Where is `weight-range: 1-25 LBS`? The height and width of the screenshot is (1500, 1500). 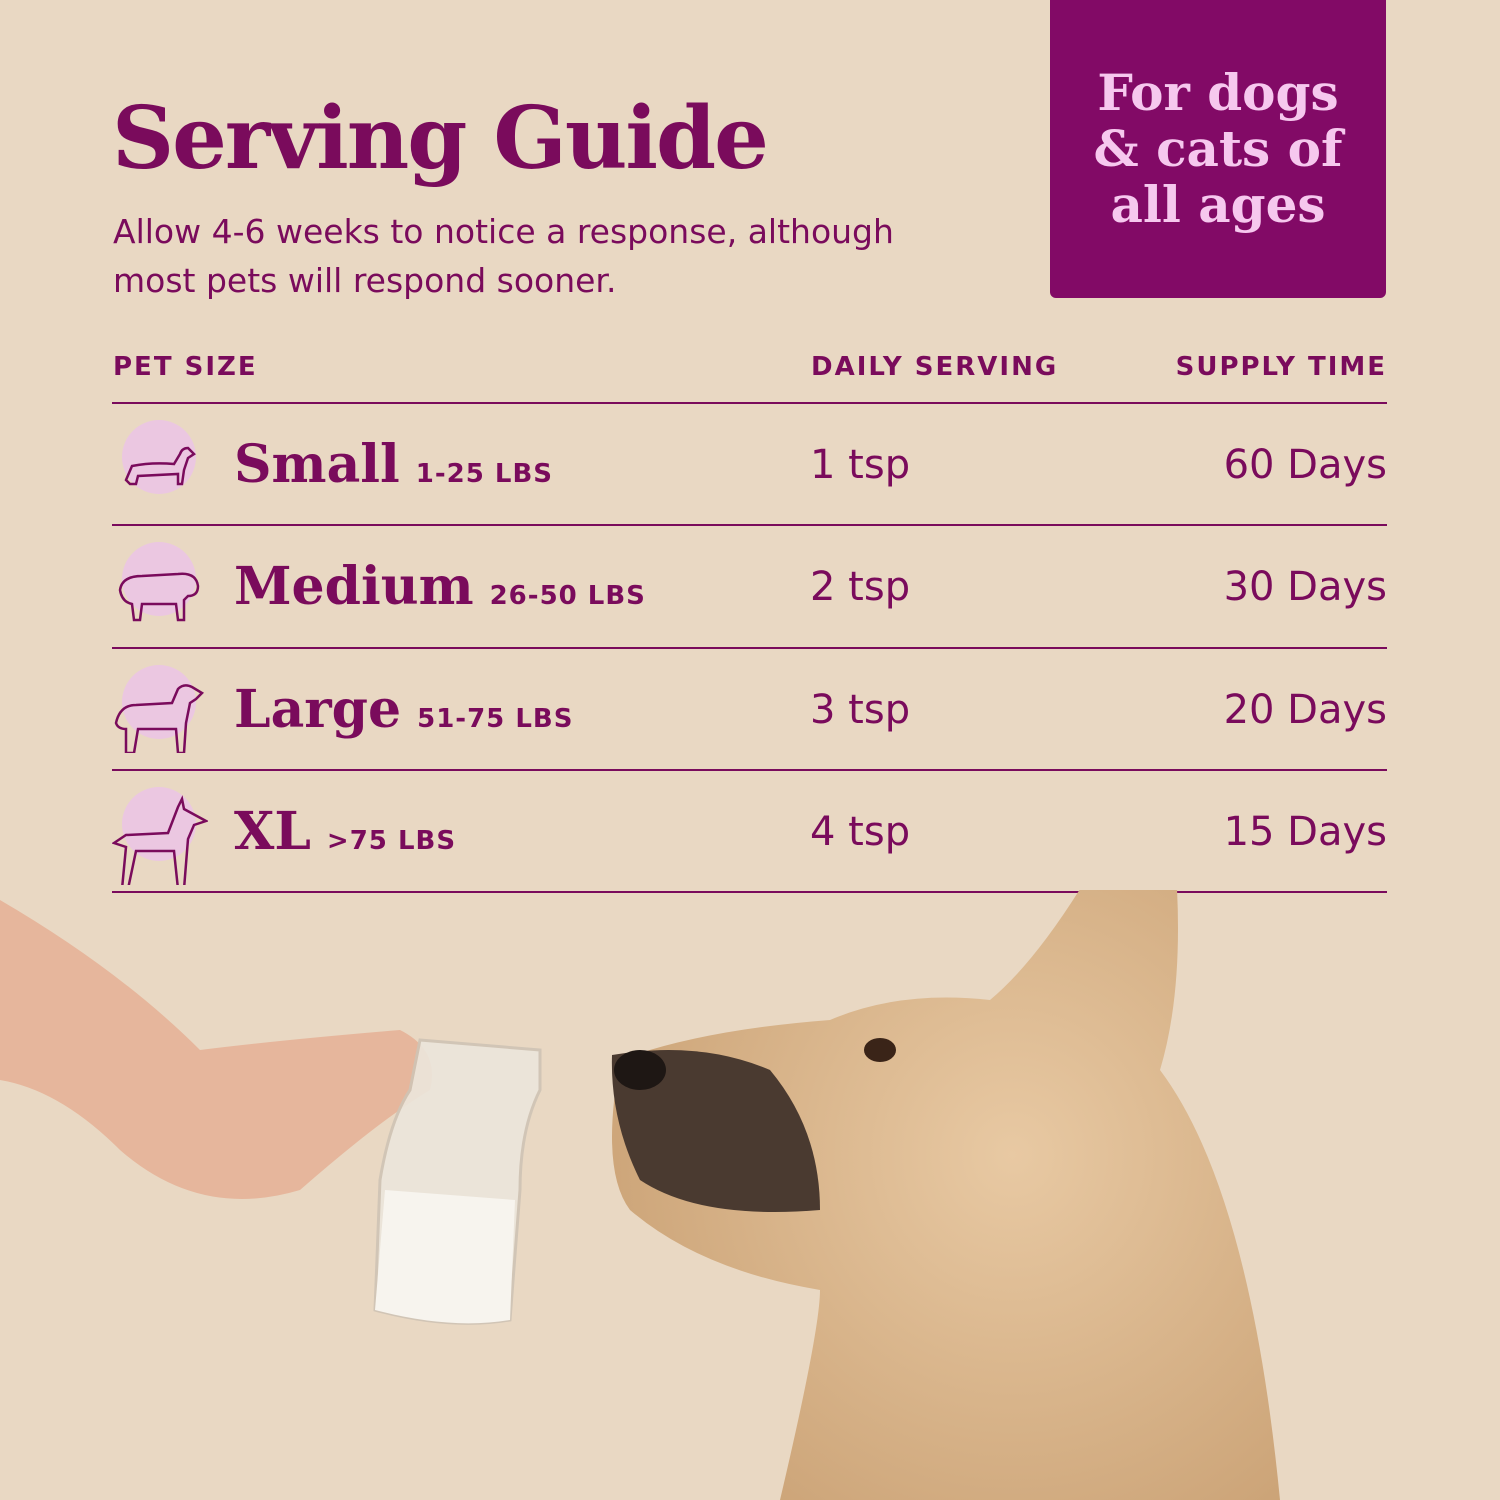 weight-range: 1-25 LBS is located at coordinates (484, 474).